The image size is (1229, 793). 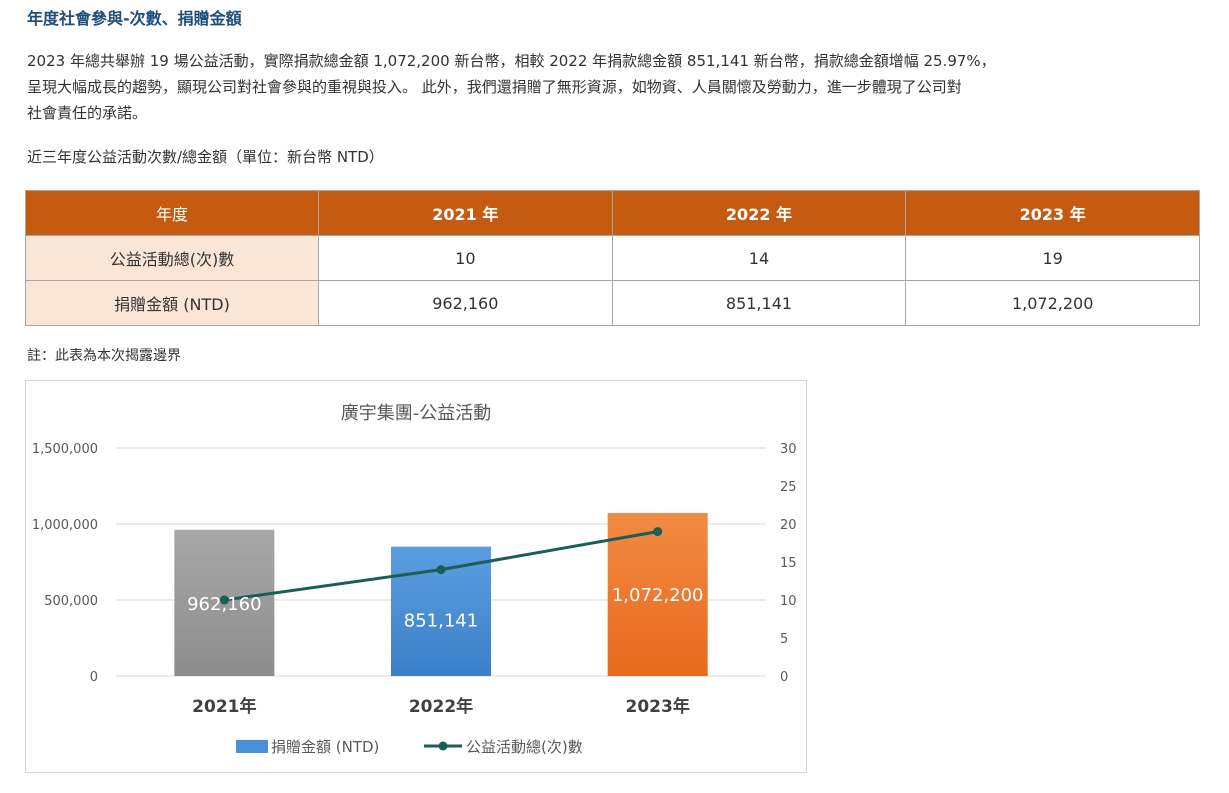 What do you see at coordinates (104, 356) in the screenshot?
I see `table-note: 註：此表為本次揭露邊界` at bounding box center [104, 356].